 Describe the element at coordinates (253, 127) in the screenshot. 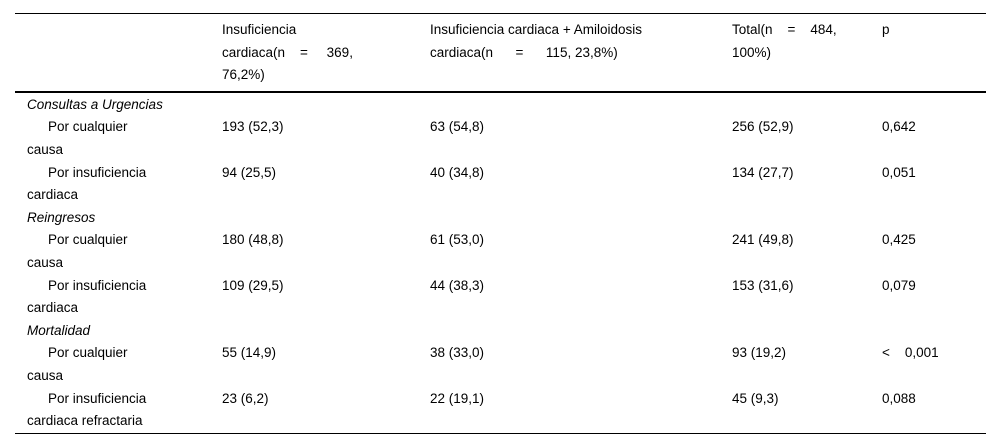

I see `cell-hf: 193 (52,3)` at that location.